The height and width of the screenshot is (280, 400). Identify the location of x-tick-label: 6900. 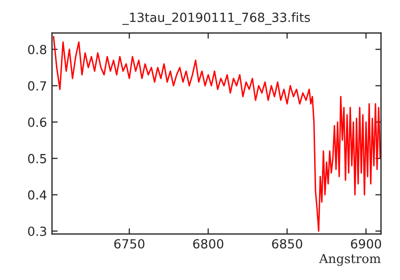
(366, 244).